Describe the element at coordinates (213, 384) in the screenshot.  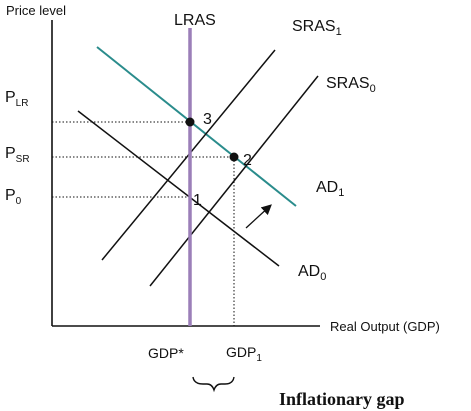
I see `gap-brace` at that location.